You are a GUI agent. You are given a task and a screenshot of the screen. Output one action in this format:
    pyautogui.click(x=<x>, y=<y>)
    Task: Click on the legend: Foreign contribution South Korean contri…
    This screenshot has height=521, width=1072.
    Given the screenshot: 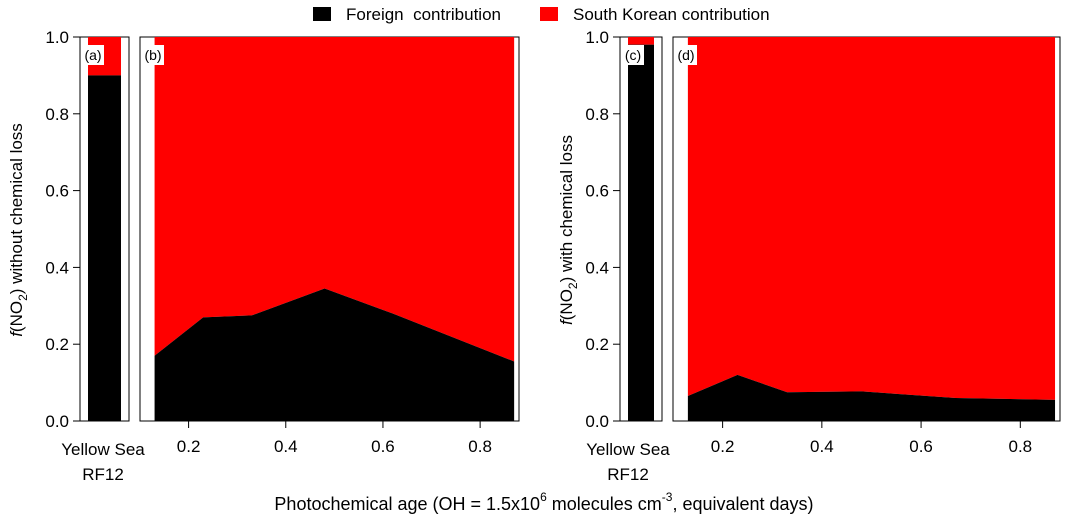 What is the action you would take?
    pyautogui.click(x=541, y=14)
    